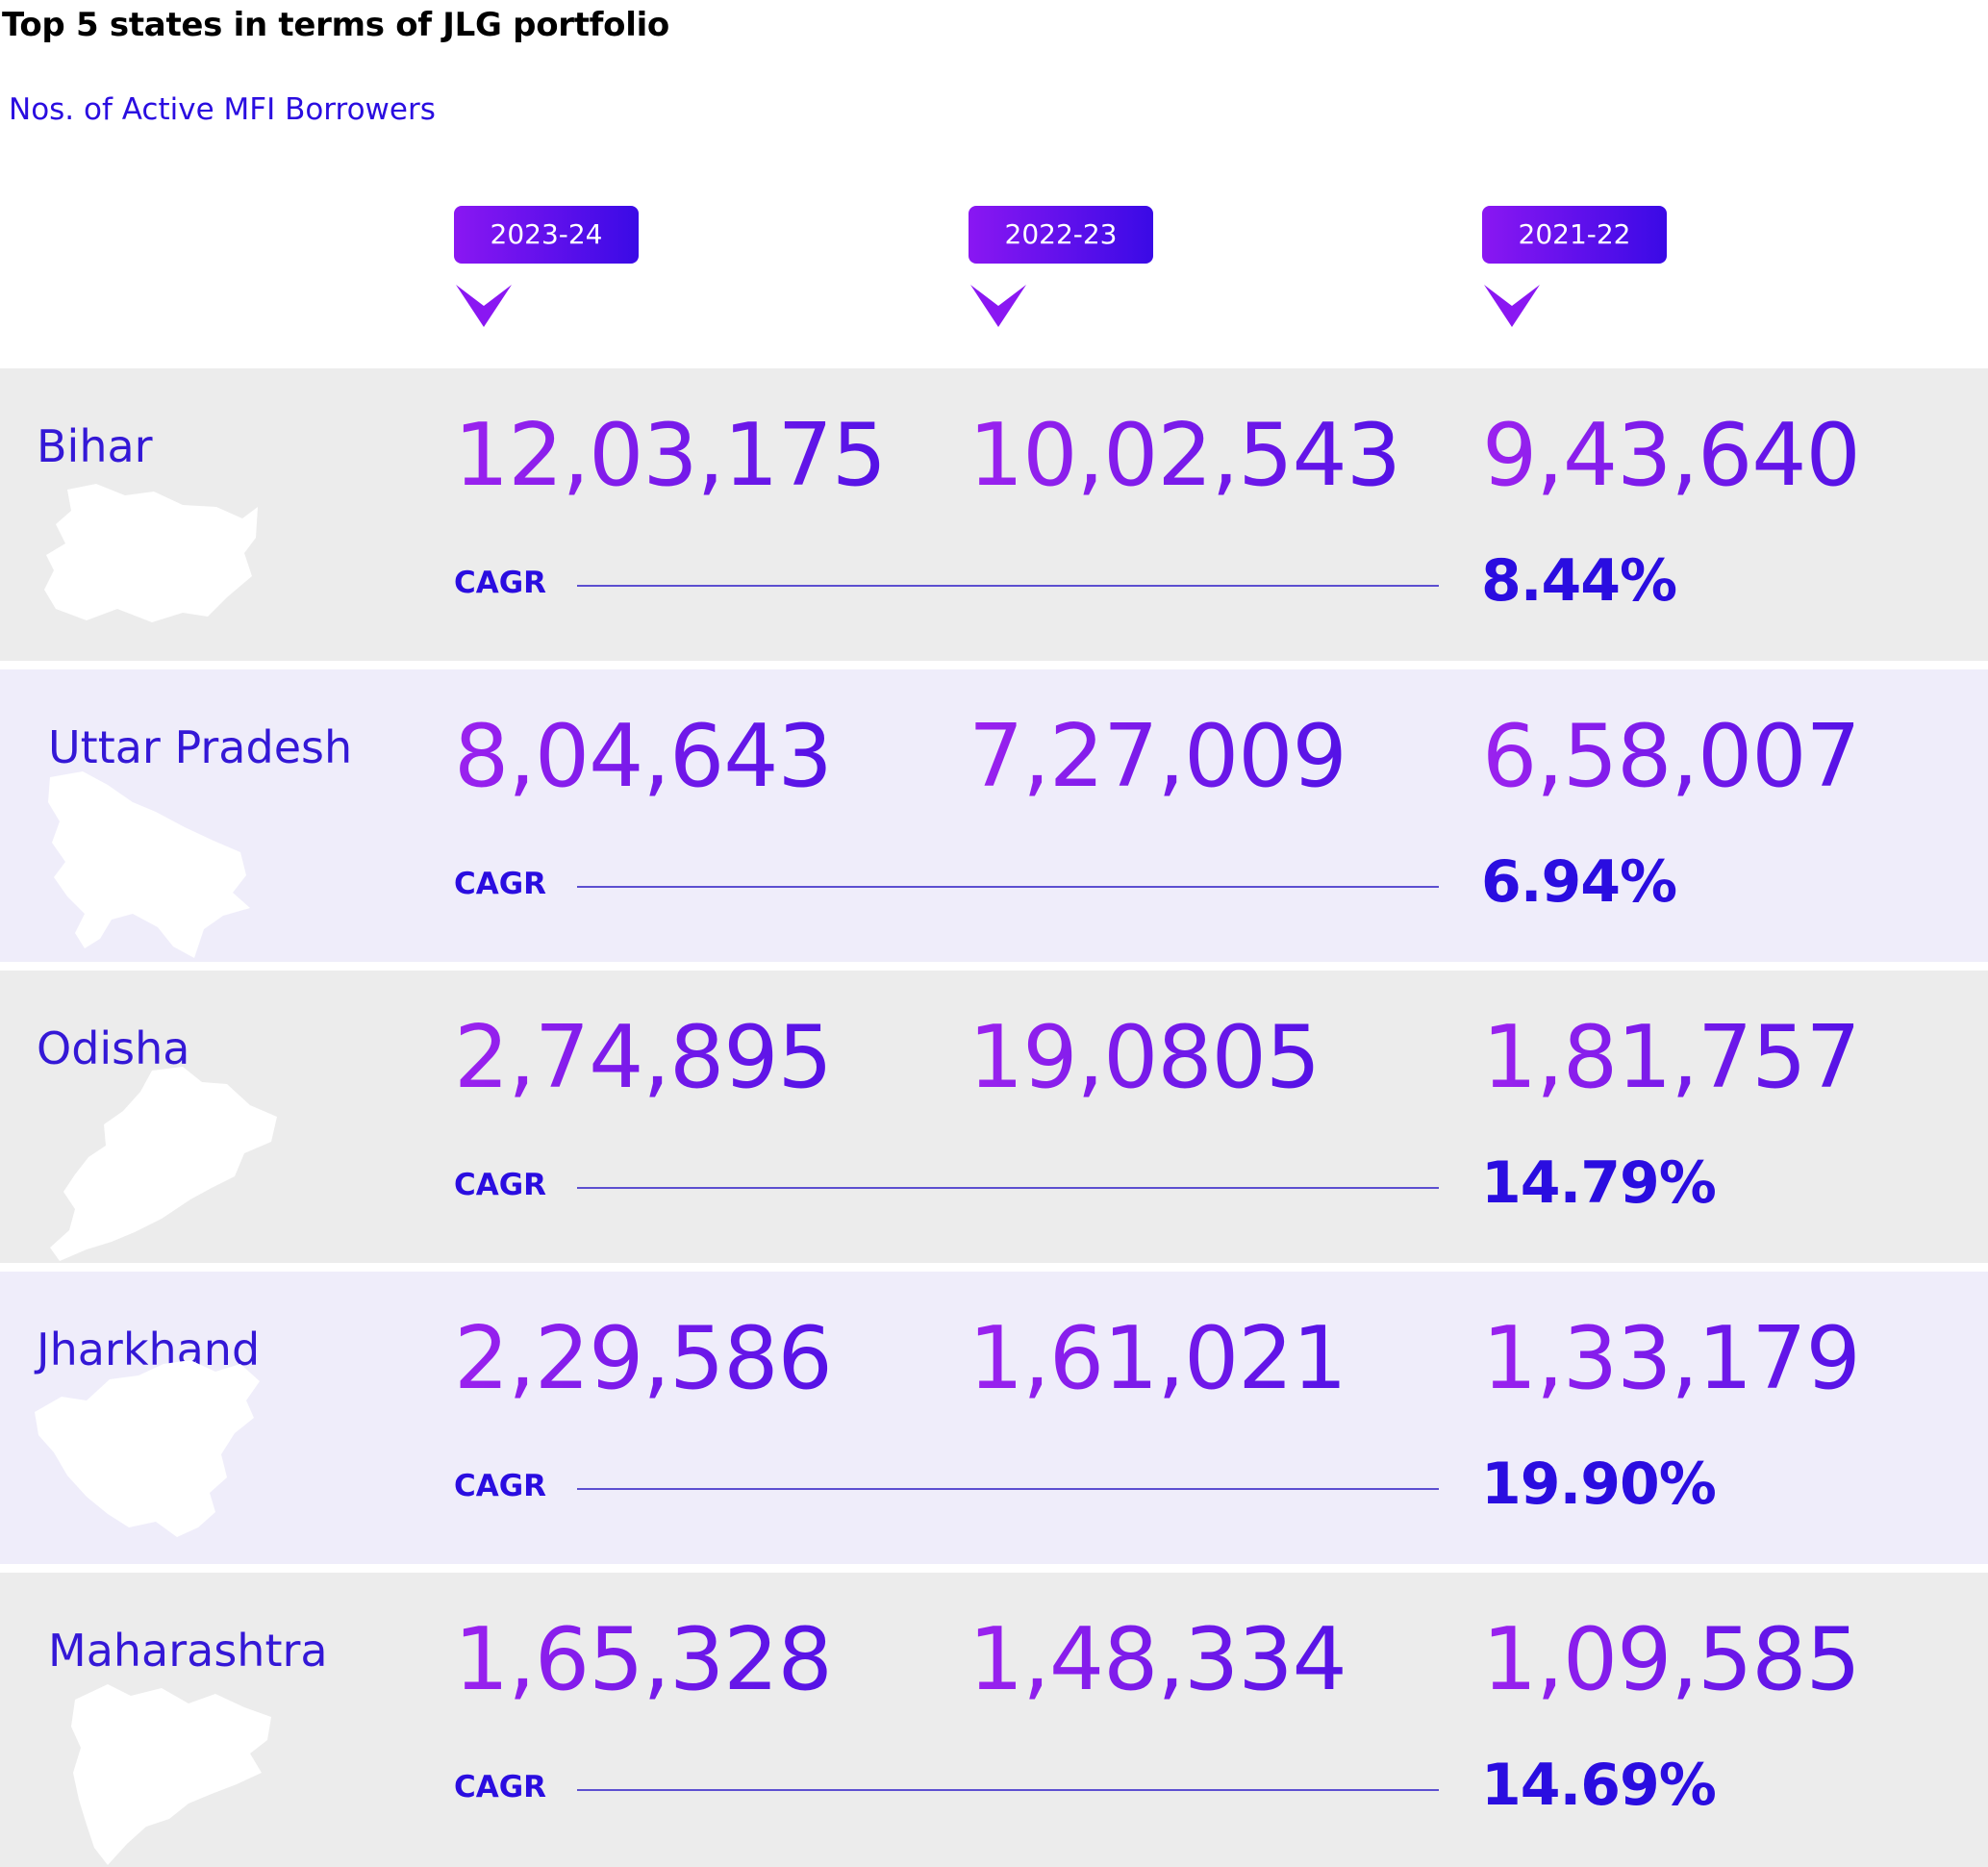 This screenshot has width=1988, height=1867. What do you see at coordinates (149, 865) in the screenshot?
I see `uttar-pradesh-map-icon` at bounding box center [149, 865].